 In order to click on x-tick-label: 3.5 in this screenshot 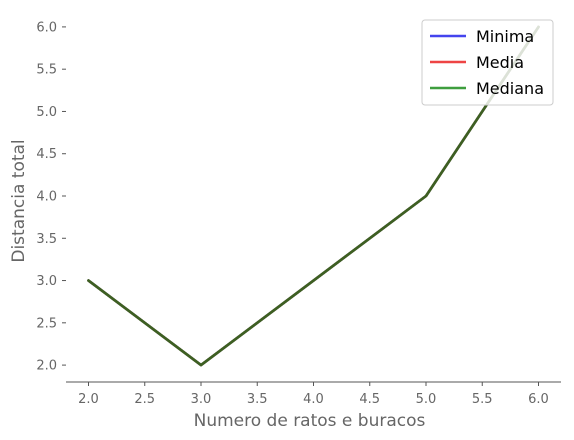, I will do `click(257, 399)`.